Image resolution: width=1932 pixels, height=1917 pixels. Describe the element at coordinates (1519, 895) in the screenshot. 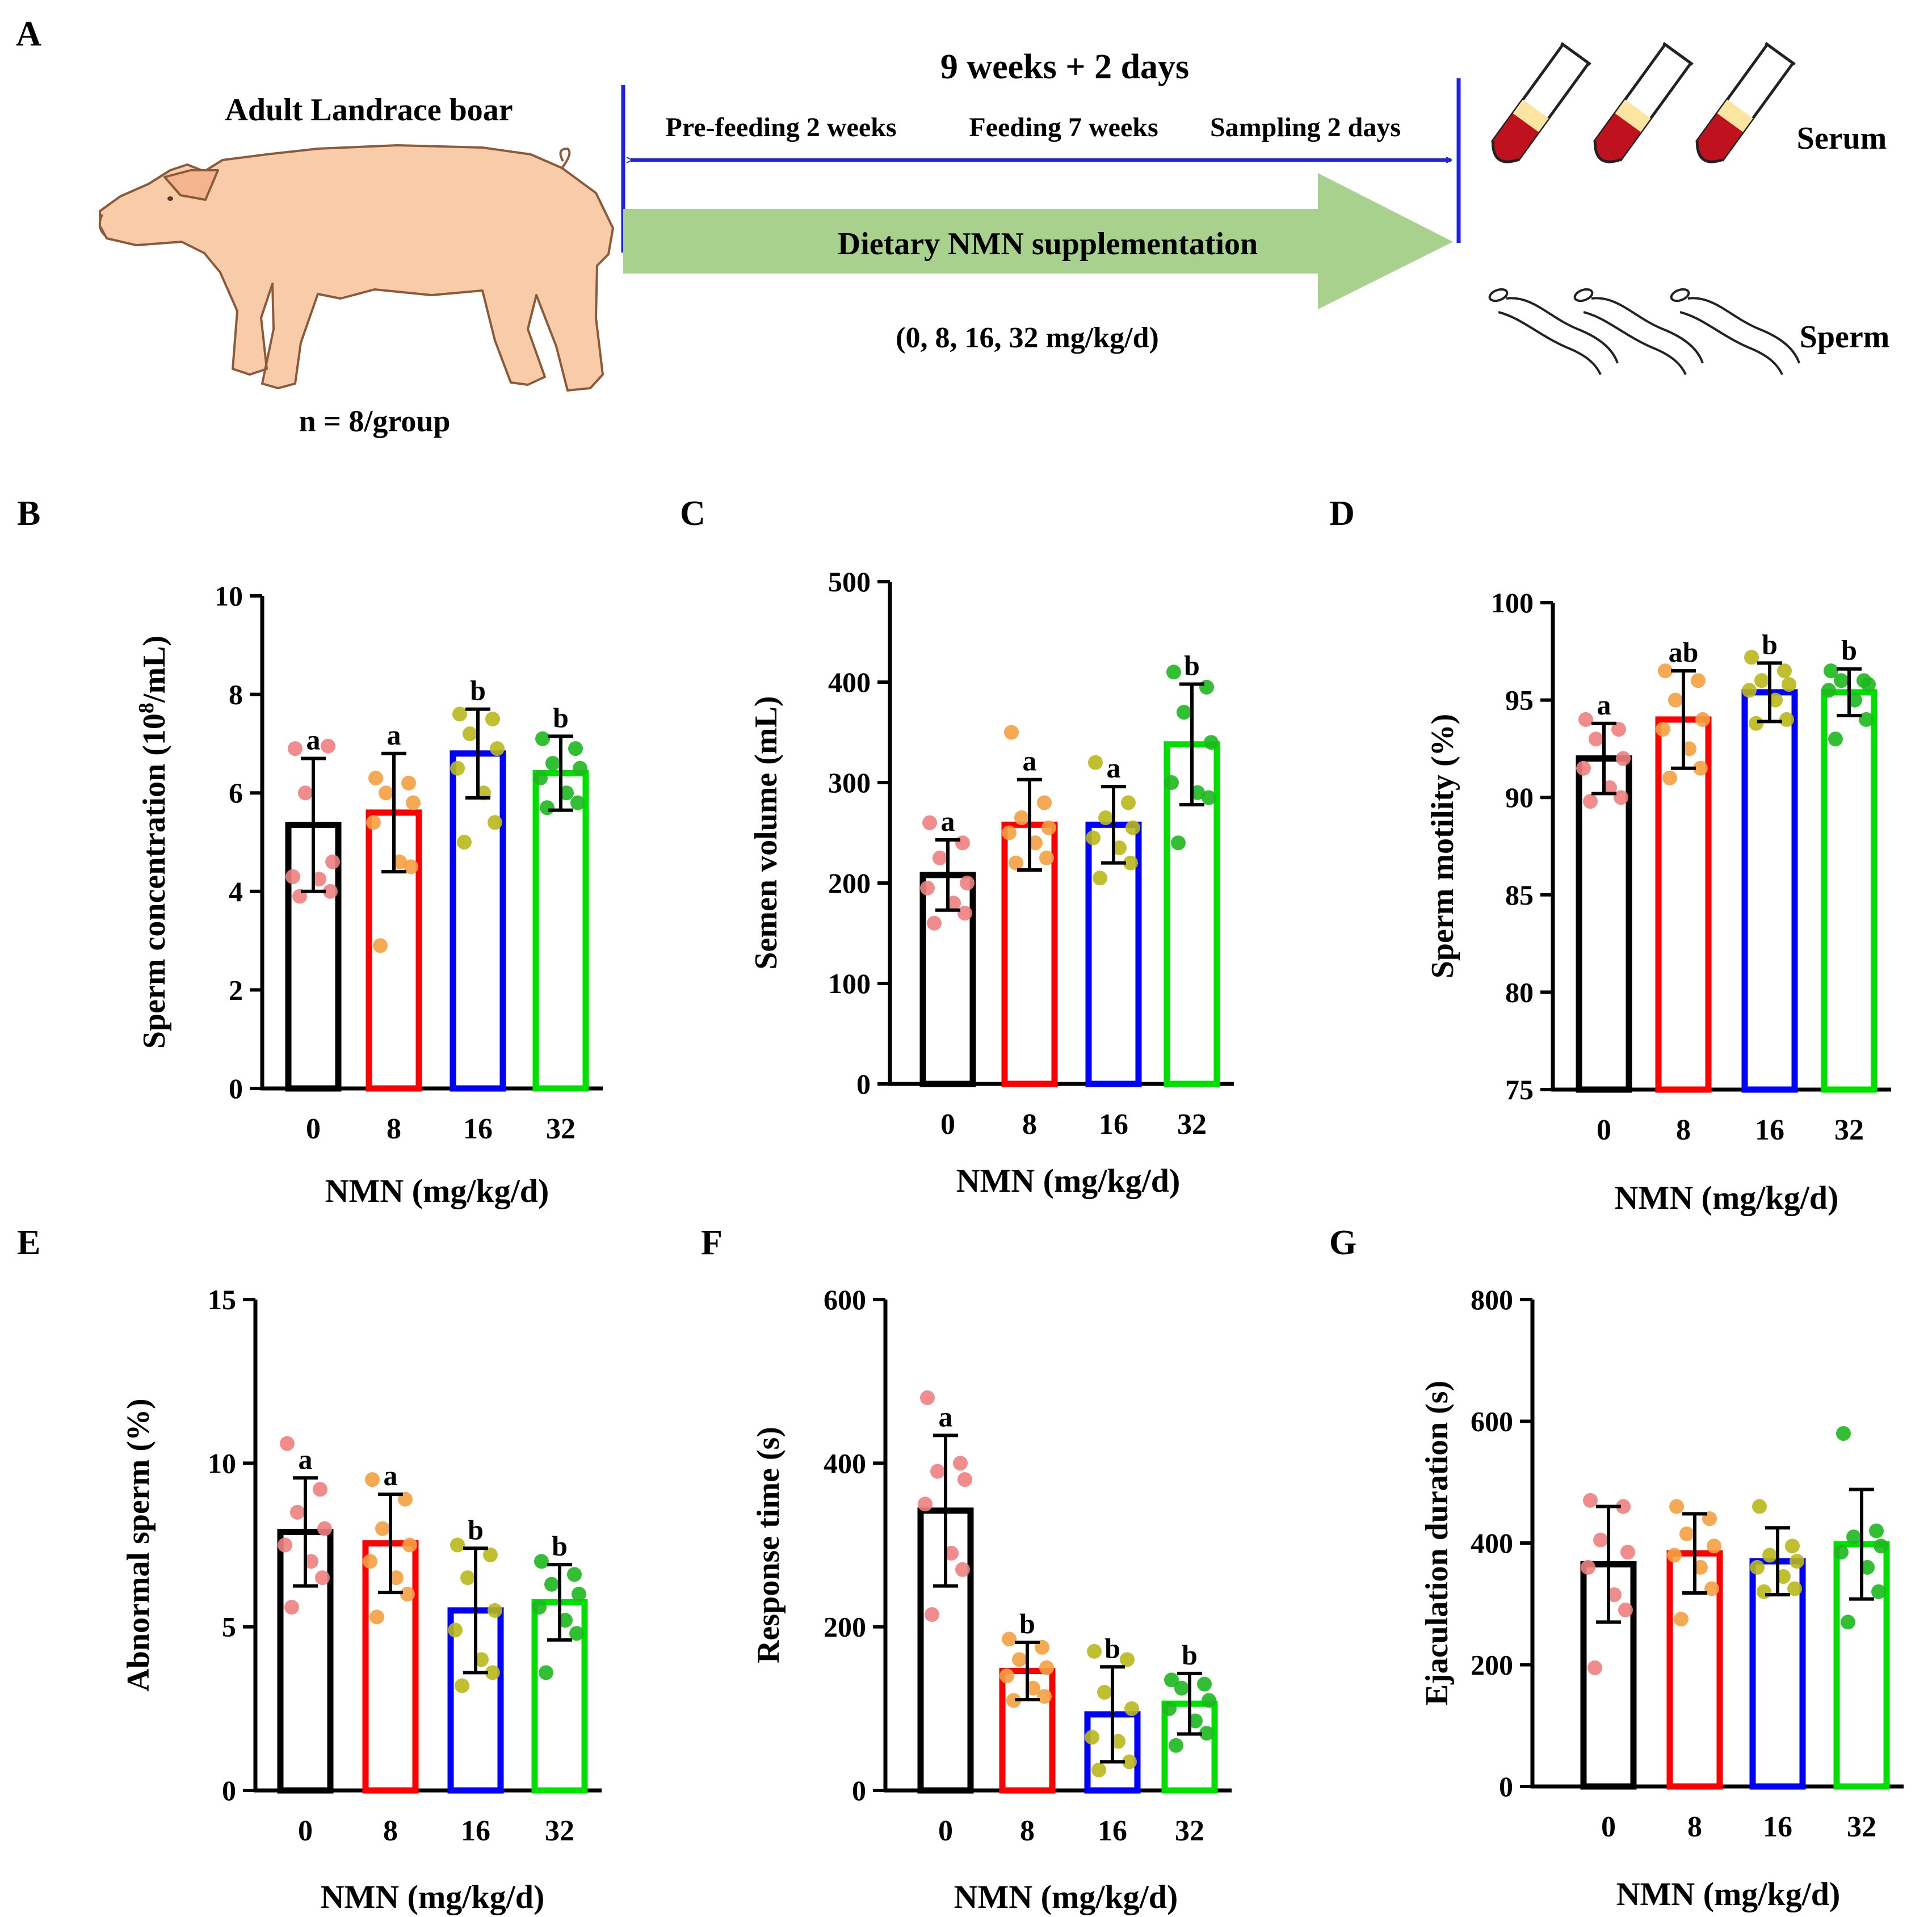

I see `y-tick-label: 85` at that location.